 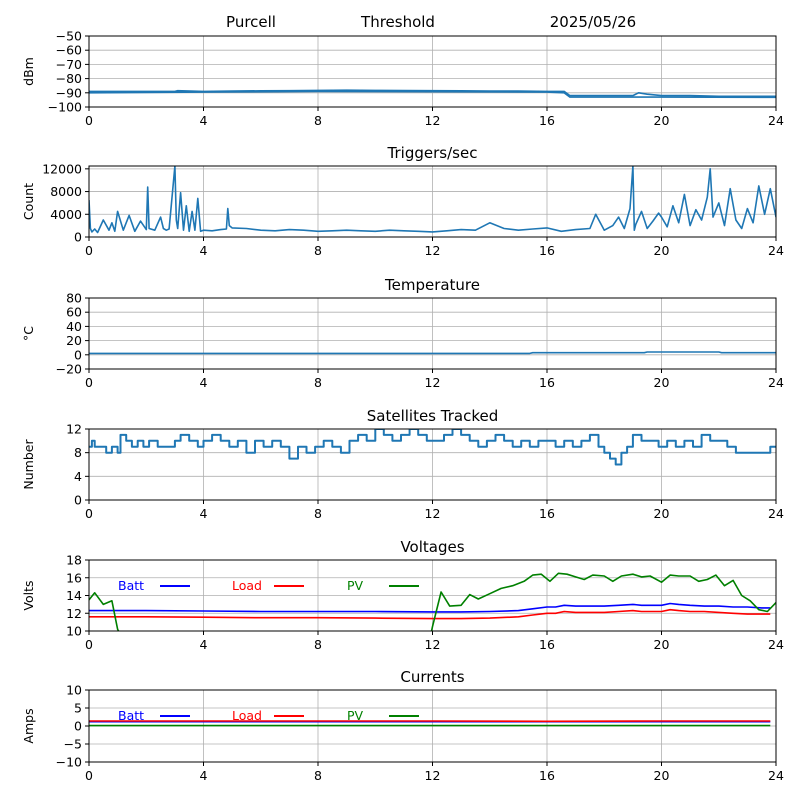 I want to click on y-axis-label: Count, so click(x=28, y=201).